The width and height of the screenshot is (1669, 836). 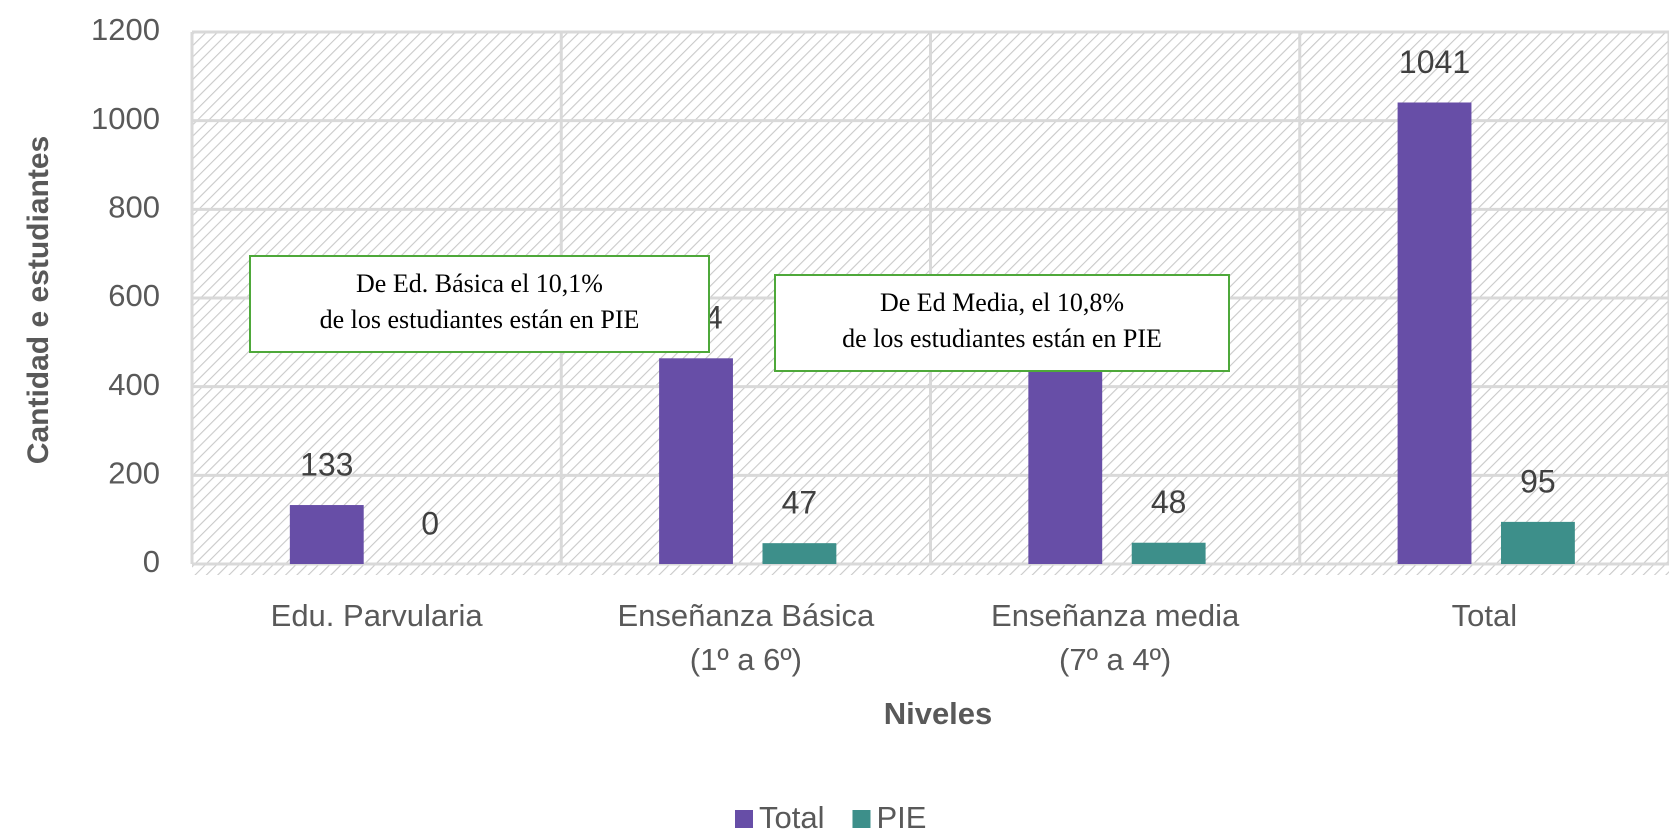 What do you see at coordinates (1434, 62) in the screenshot?
I see `value-label: 1041` at bounding box center [1434, 62].